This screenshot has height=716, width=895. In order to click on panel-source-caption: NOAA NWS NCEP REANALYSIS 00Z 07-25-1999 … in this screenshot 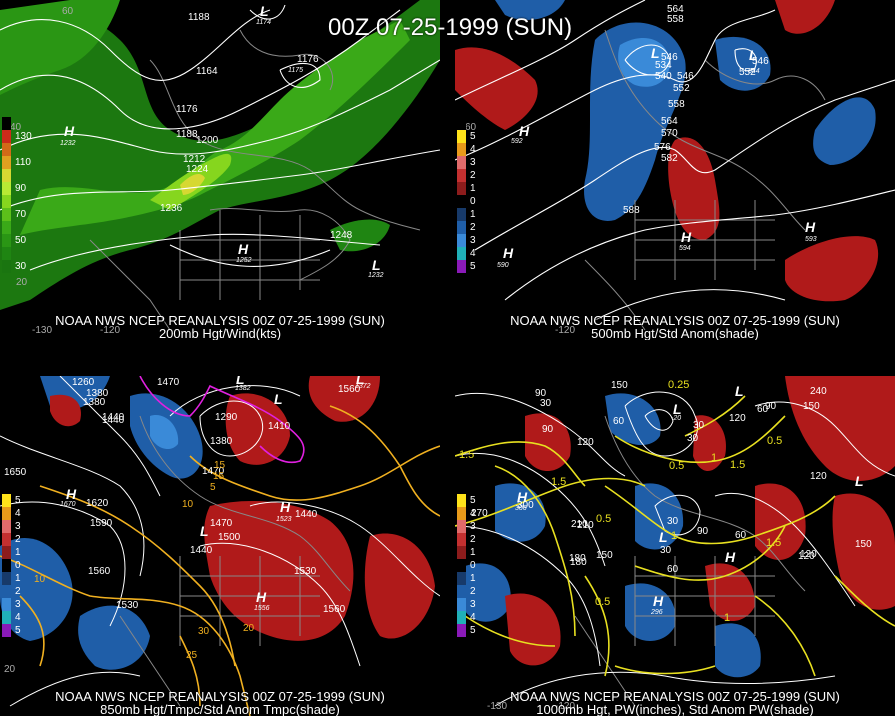, I will do `click(675, 696)`.